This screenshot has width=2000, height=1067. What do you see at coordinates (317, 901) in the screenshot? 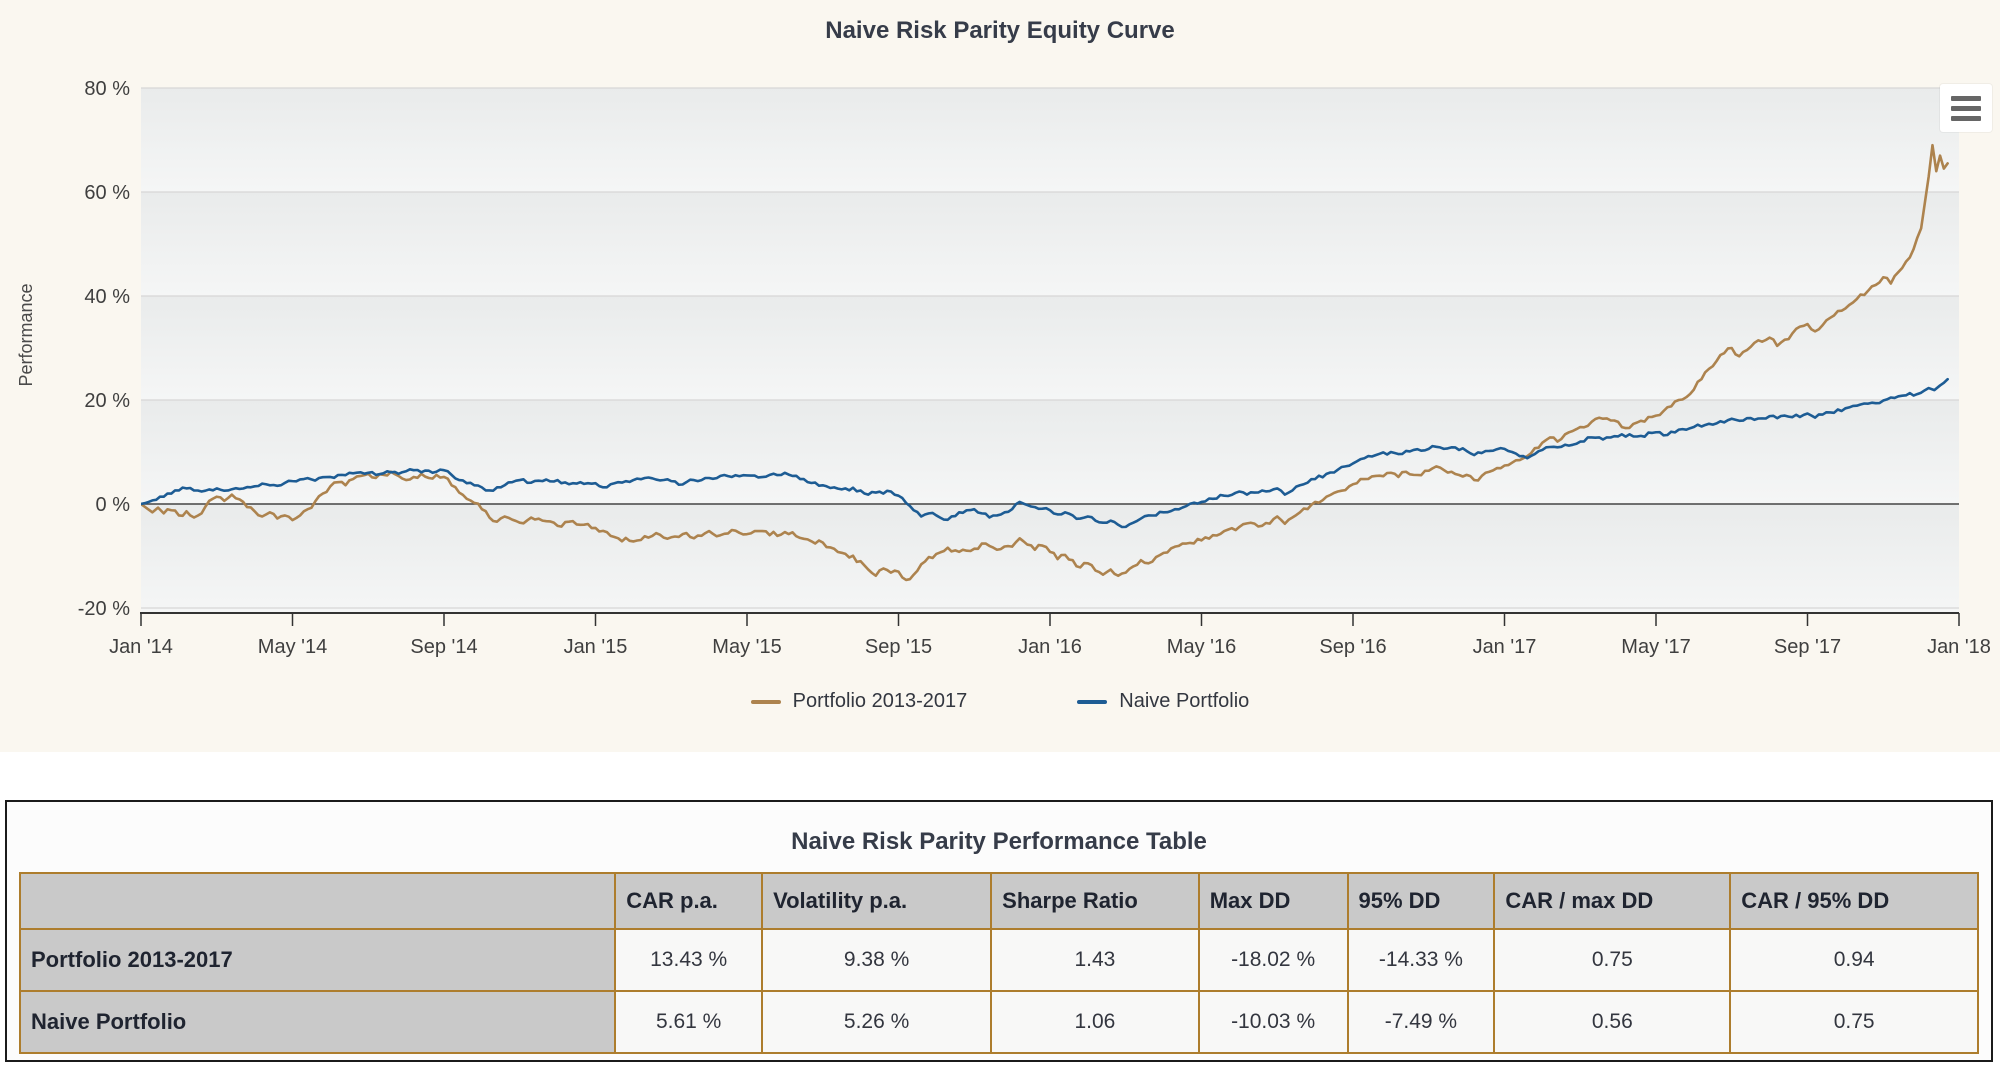
I see `table-corner-cell` at bounding box center [317, 901].